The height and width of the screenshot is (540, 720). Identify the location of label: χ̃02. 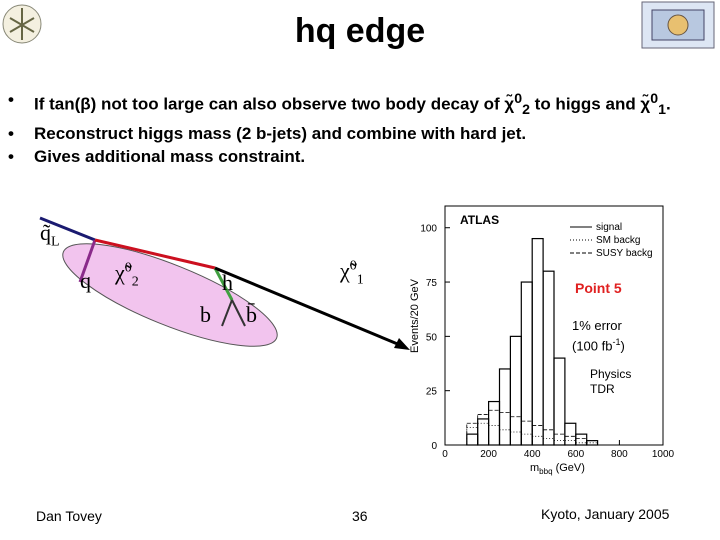
(127, 275).